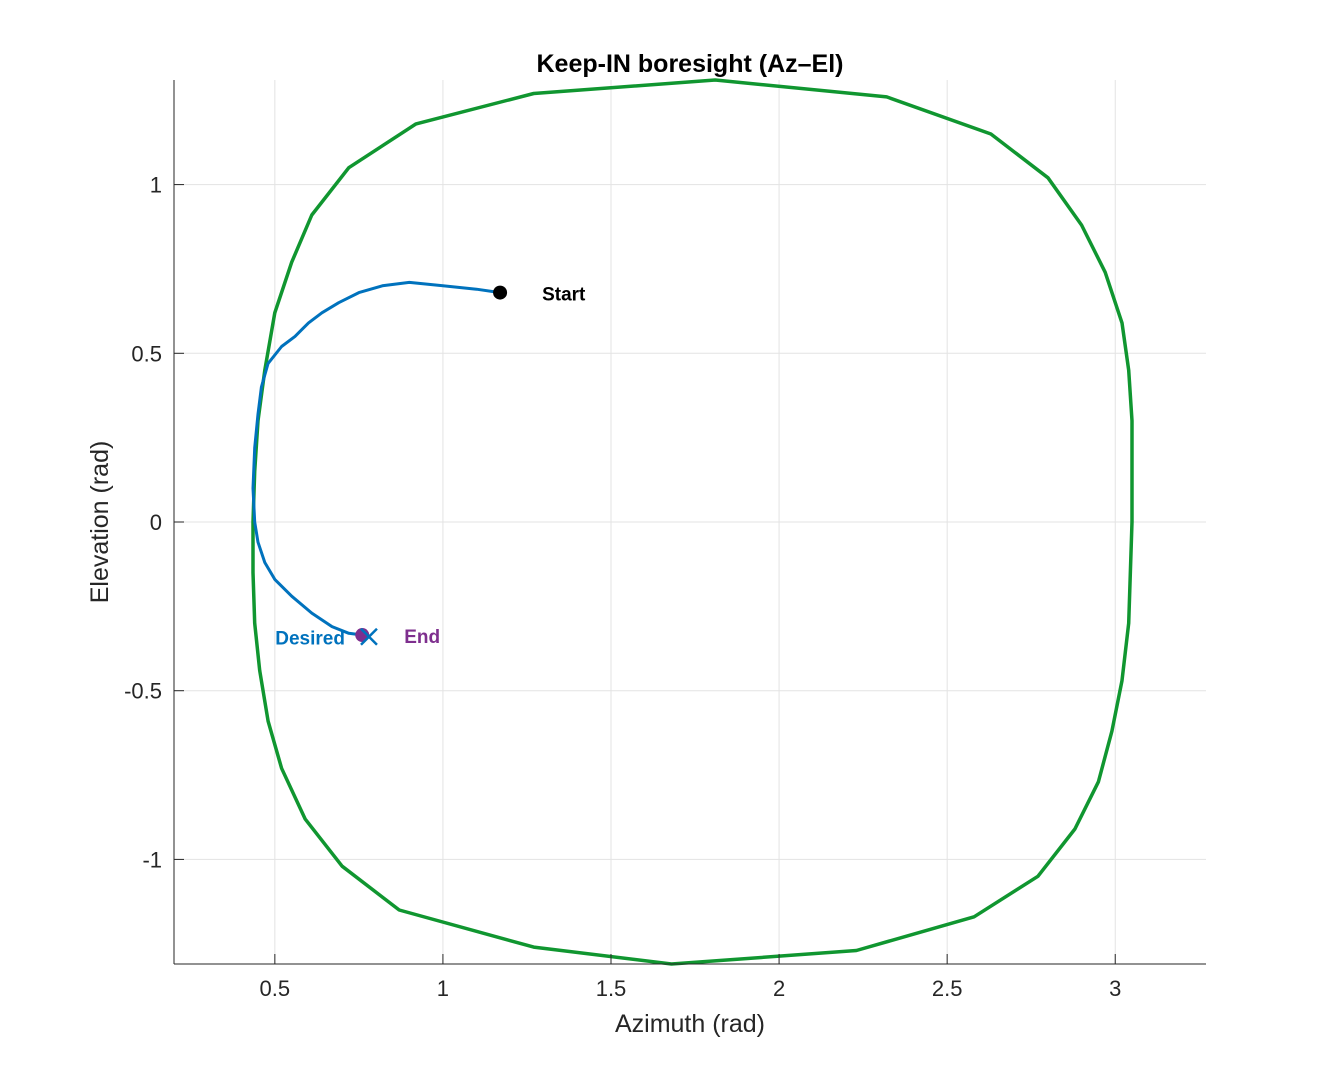  What do you see at coordinates (947, 988) in the screenshot?
I see `x-tick-label: 2.5` at bounding box center [947, 988].